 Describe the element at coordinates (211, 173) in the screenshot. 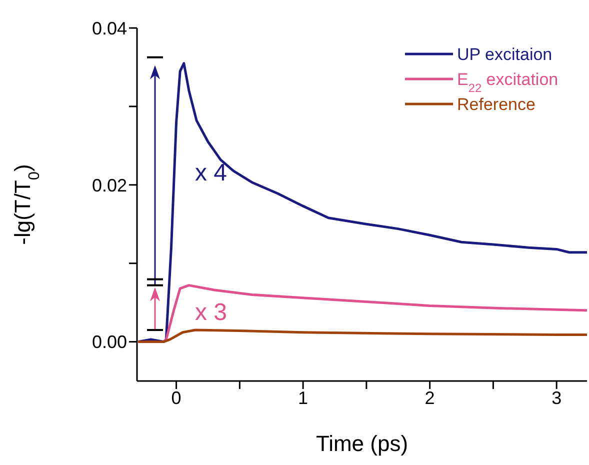

I see `annotation: x 4` at that location.